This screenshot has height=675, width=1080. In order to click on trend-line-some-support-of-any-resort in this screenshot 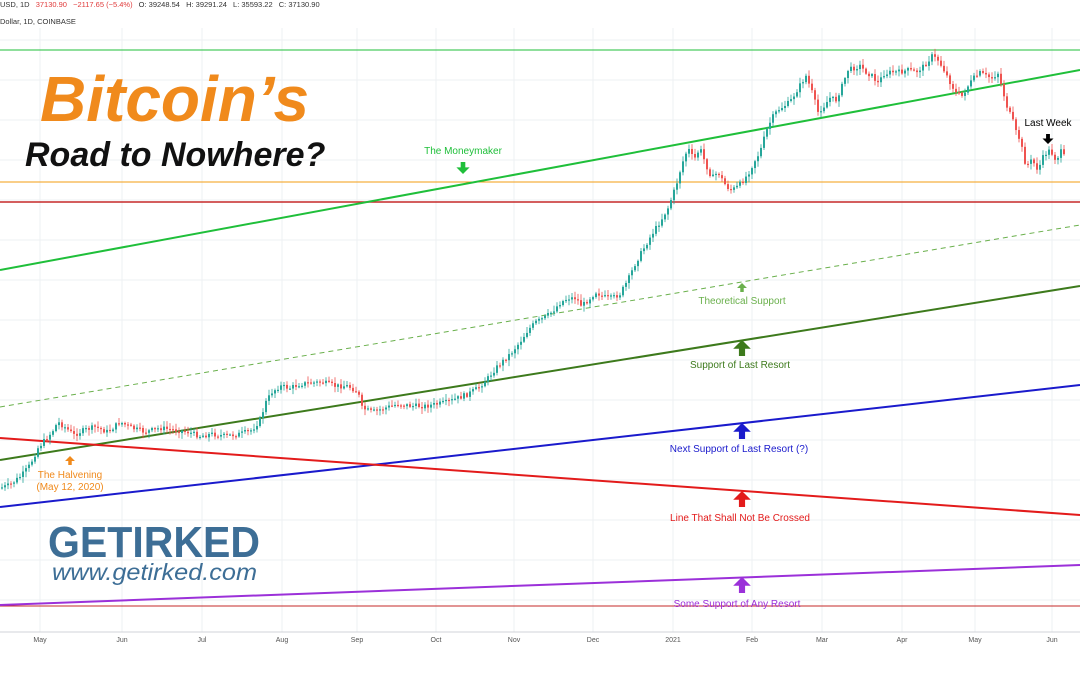, I will do `click(540, 585)`.